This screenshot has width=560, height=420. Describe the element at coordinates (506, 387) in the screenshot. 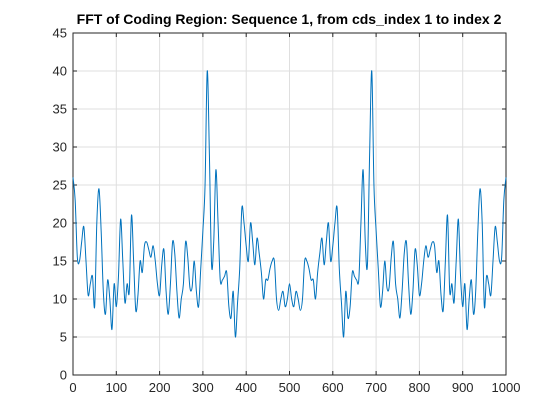

I see `x-tick-label-10: 1000` at that location.